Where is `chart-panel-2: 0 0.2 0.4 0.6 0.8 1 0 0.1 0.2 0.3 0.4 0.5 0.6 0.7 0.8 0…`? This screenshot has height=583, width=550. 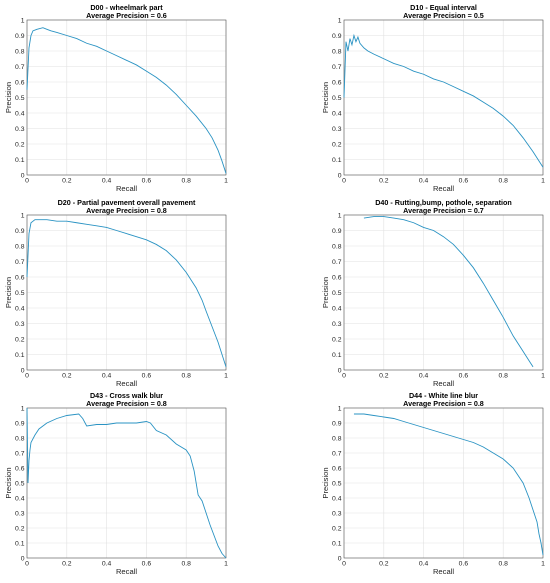
chart-panel-2: 0 0.2 0.4 0.6 0.8 1 0 0.1 0.2 0.3 0.4 0.5 0.6 0.7 0.8 0… is located at coordinates (116, 293).